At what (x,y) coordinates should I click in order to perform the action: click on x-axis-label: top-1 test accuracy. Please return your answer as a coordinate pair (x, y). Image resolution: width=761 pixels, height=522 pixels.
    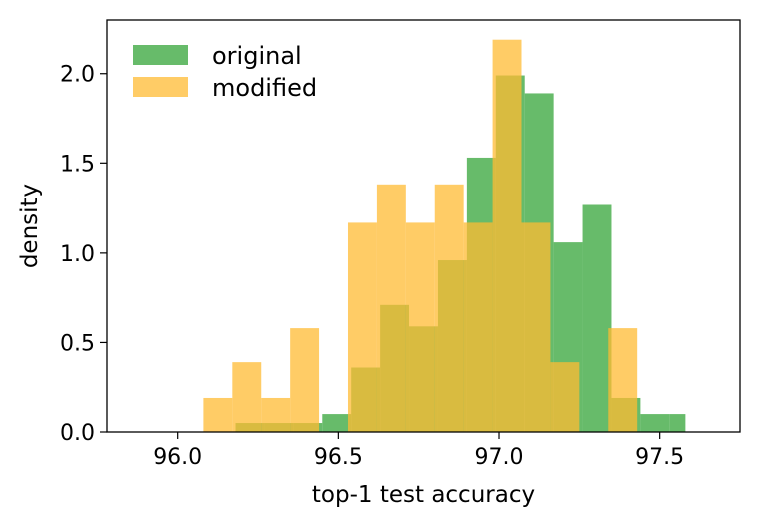
    Looking at the image, I should click on (423, 495).